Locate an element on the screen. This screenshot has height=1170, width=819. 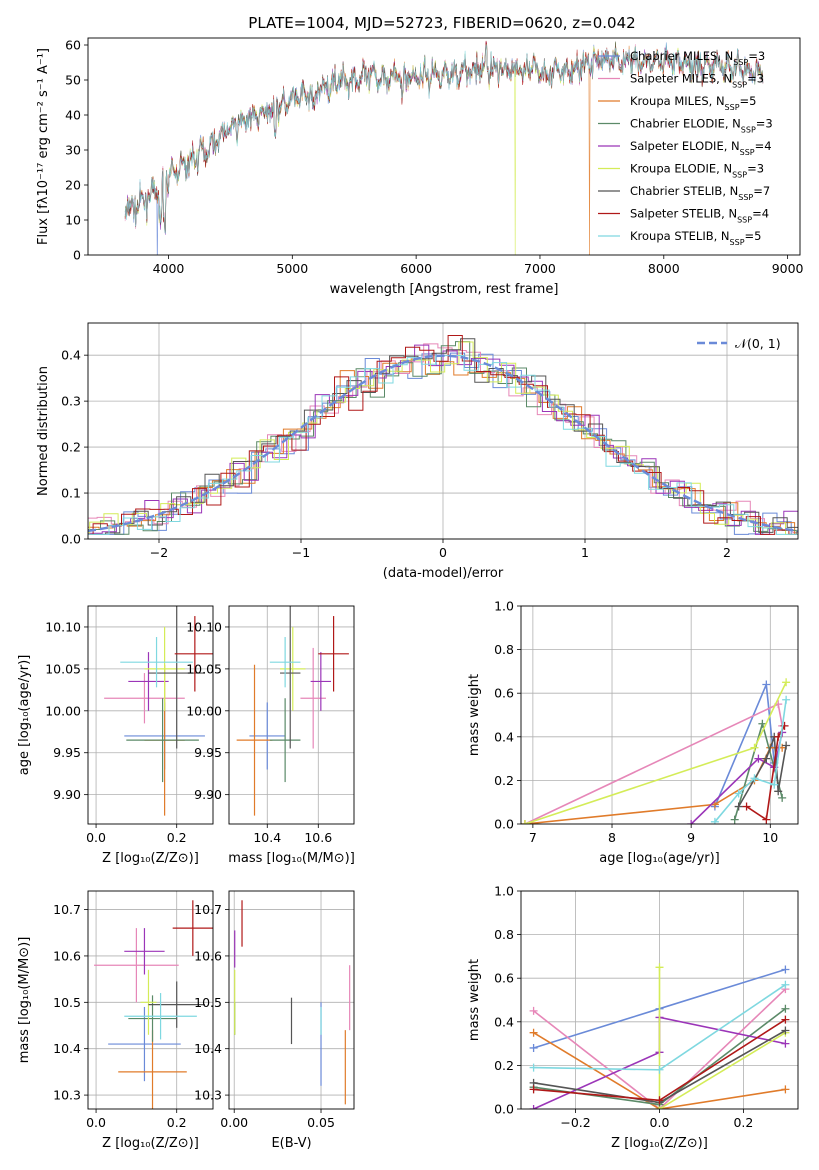
x-tick-label: −2 is located at coordinates (159, 552).